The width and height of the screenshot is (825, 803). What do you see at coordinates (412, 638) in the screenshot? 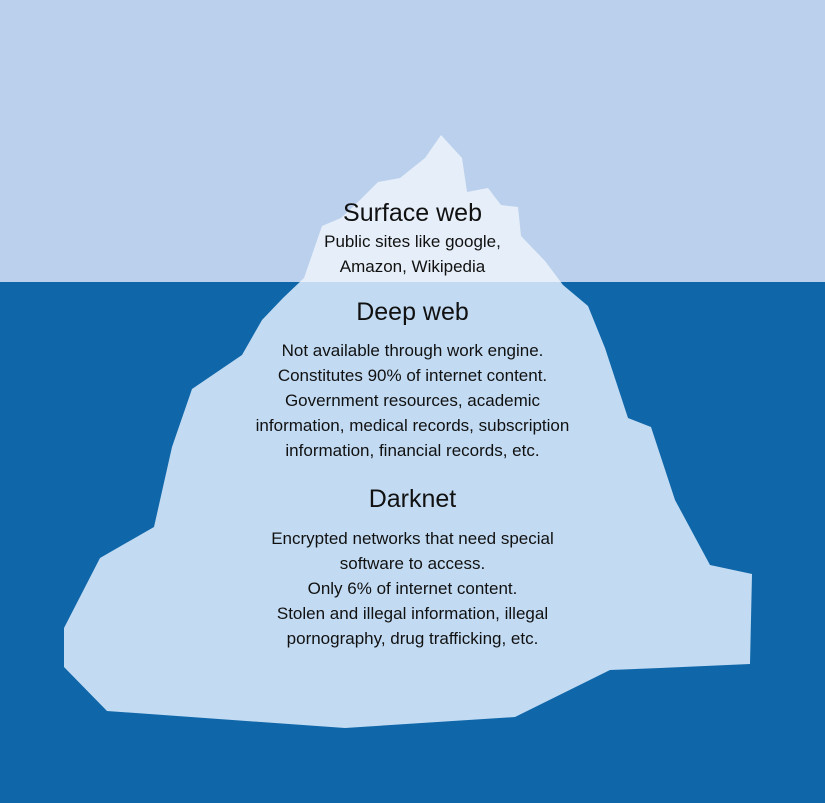
I see `darknet-line: pornography, drug trafficking, etc.` at bounding box center [412, 638].